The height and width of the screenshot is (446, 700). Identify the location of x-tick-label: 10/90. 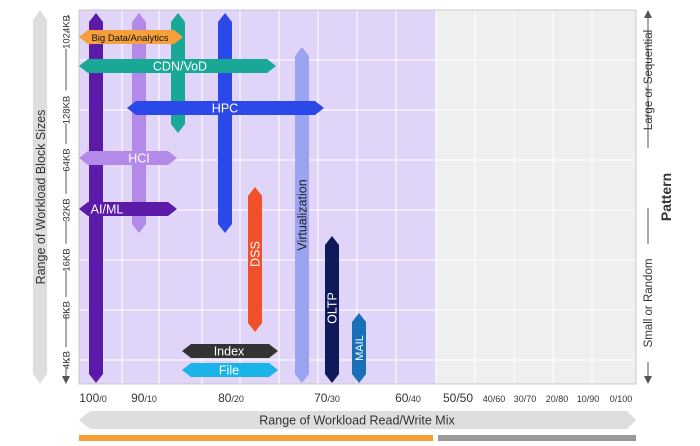
(588, 399).